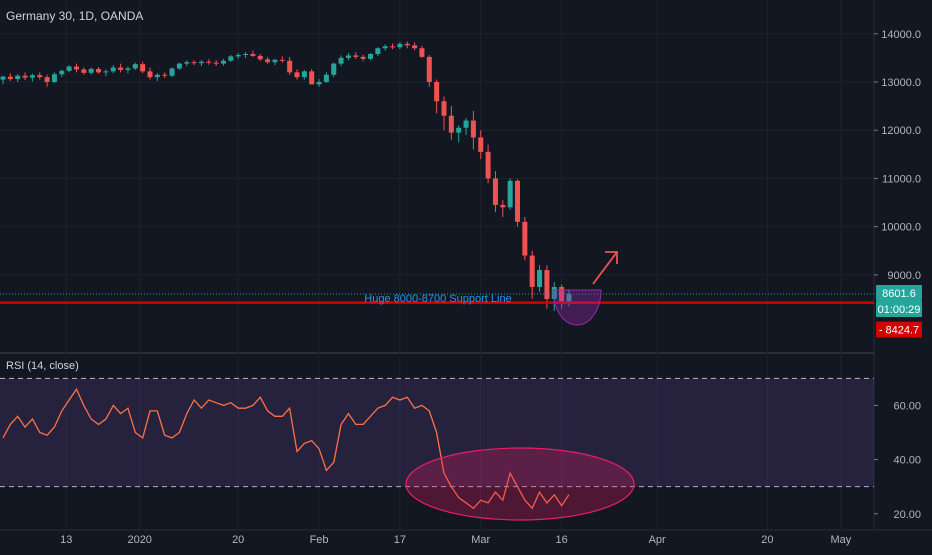  What do you see at coordinates (901, 131) in the screenshot?
I see `y-tick-label: 12000.0` at bounding box center [901, 131].